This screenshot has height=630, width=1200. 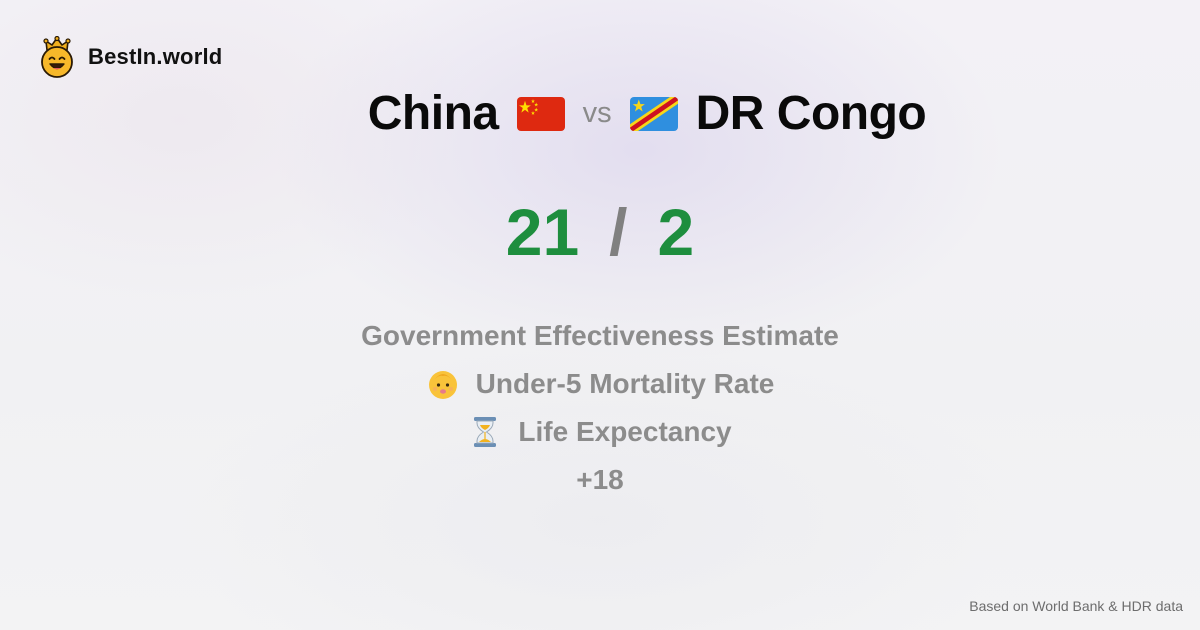 What do you see at coordinates (442, 385) in the screenshot?
I see `baby-icon` at bounding box center [442, 385].